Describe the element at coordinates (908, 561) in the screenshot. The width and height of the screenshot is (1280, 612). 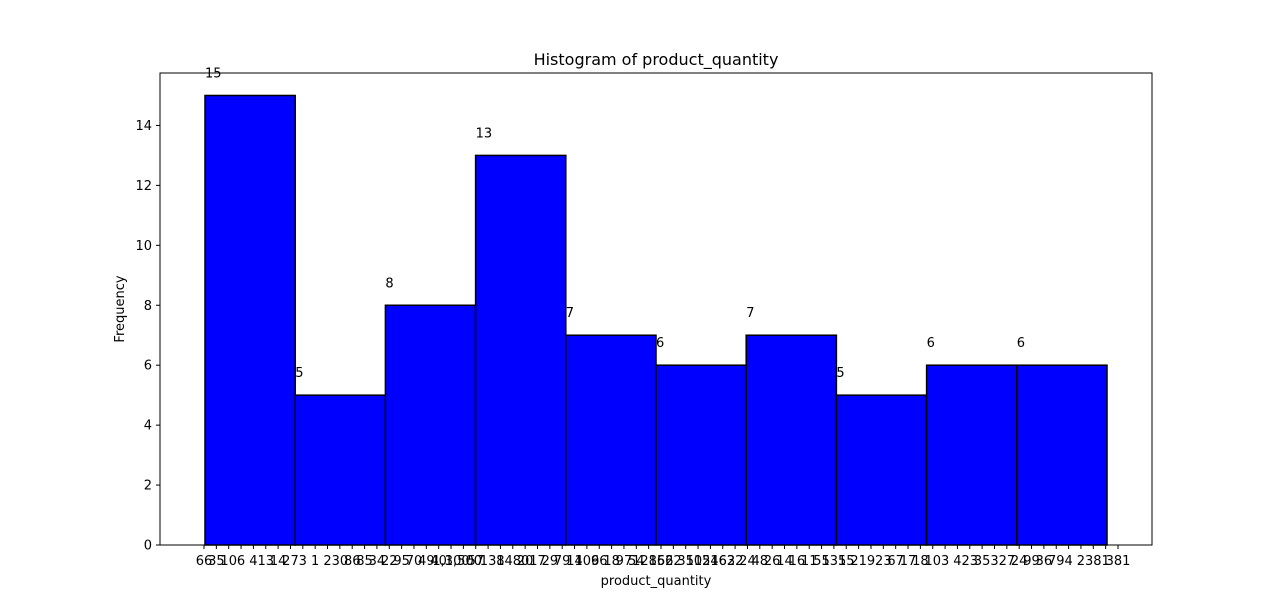
I see `x-tick-label: 17` at that location.